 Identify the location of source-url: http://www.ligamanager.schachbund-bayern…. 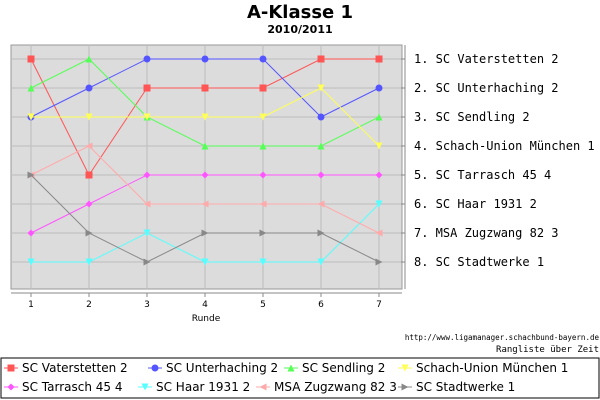
(502, 337).